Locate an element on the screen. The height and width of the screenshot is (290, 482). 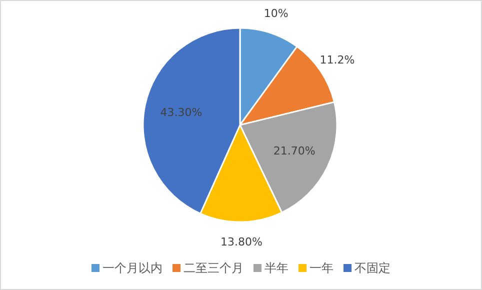
data-label: 11.2% is located at coordinates (337, 59).